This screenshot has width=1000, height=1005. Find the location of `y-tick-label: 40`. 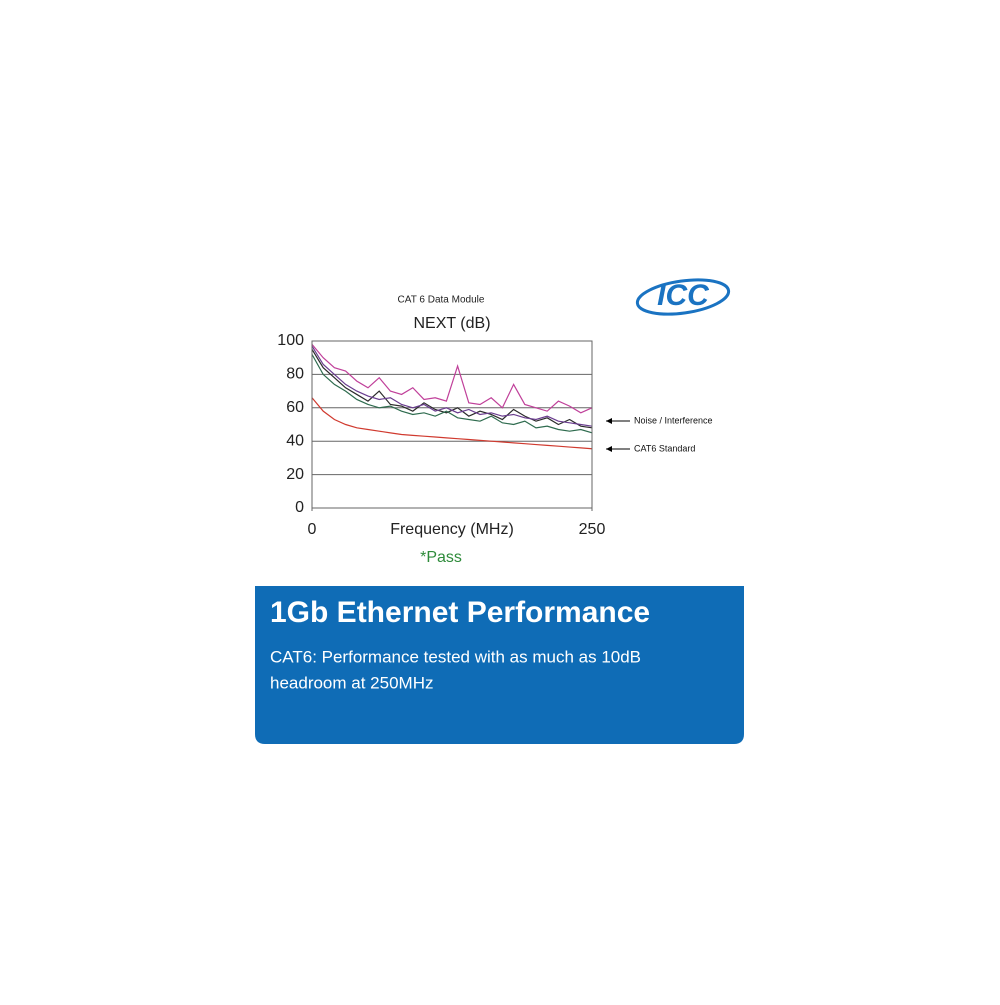

y-tick-label: 40 is located at coordinates (295, 440).